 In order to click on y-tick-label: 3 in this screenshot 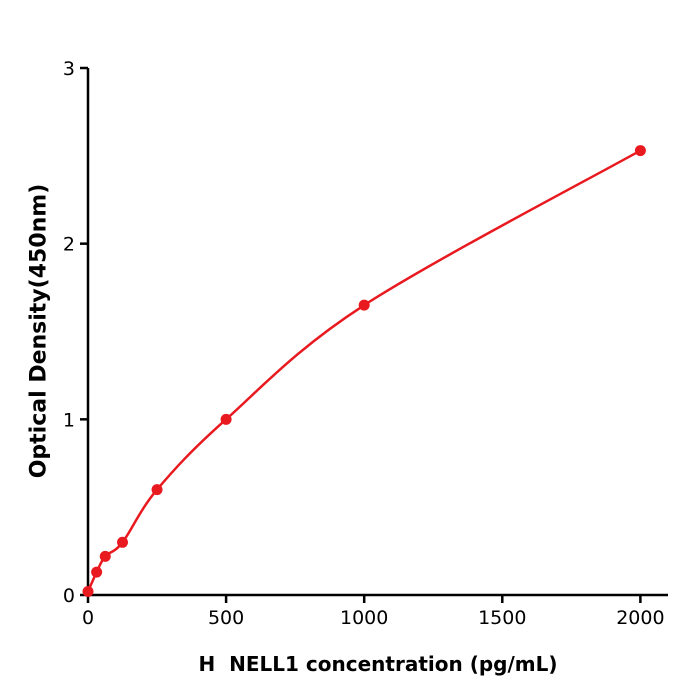, I will do `click(69, 69)`.